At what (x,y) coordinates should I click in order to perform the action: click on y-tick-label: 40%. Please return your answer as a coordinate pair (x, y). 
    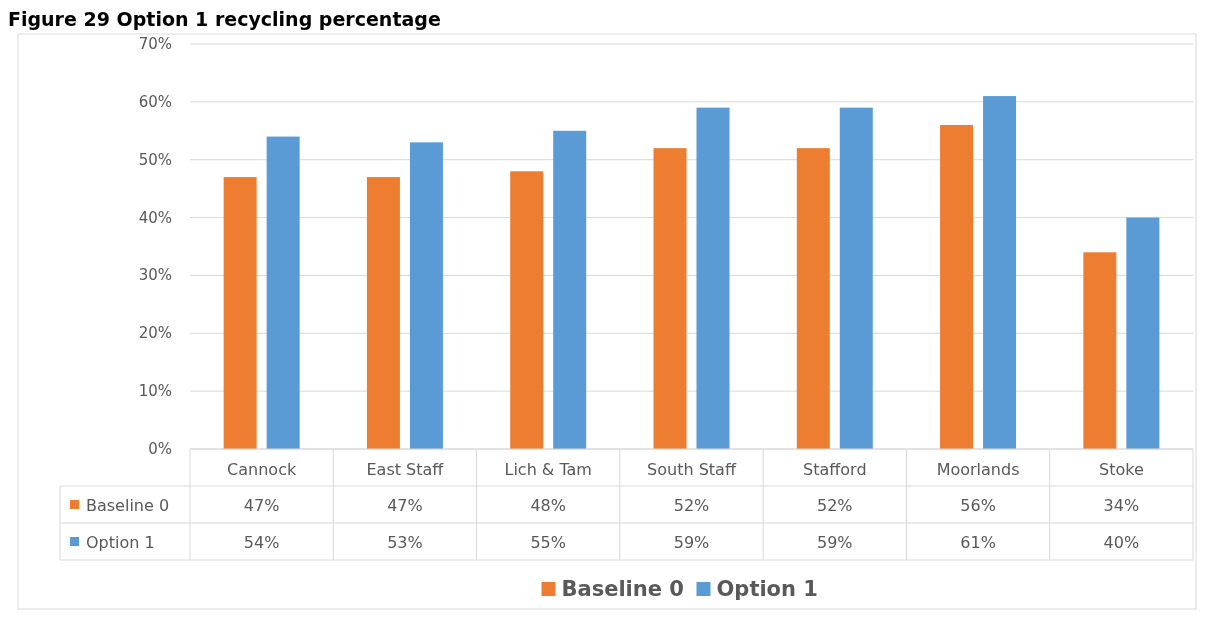
    Looking at the image, I should click on (155, 217).